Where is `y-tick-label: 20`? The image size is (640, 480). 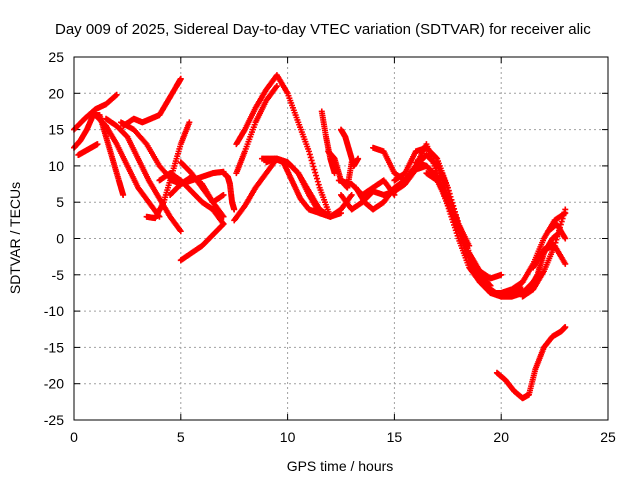
y-tick-label: 20 is located at coordinates (56, 93).